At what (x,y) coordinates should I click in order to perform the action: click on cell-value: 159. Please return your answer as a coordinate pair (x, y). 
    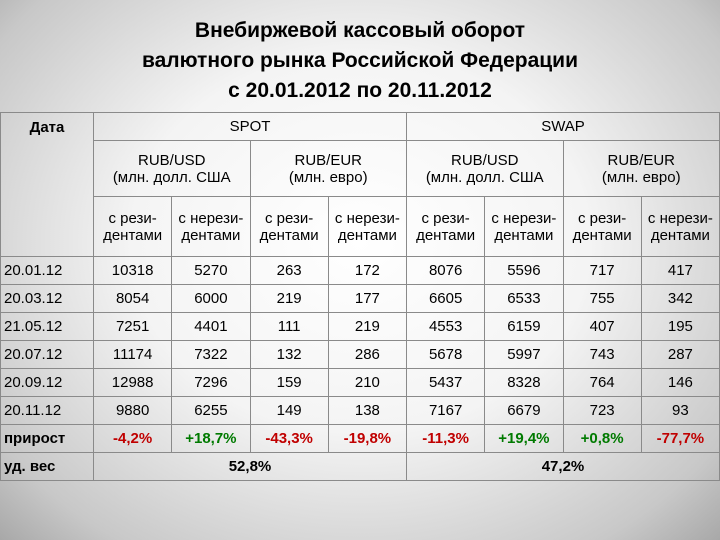
    Looking at the image, I should click on (289, 382).